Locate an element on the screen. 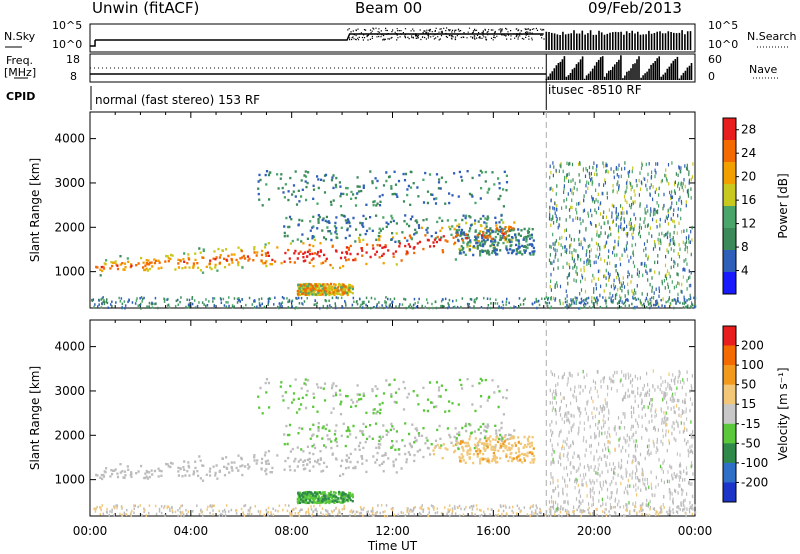 The height and width of the screenshot is (554, 800). noise-tick-high-left: 10^5 is located at coordinates (67, 25).